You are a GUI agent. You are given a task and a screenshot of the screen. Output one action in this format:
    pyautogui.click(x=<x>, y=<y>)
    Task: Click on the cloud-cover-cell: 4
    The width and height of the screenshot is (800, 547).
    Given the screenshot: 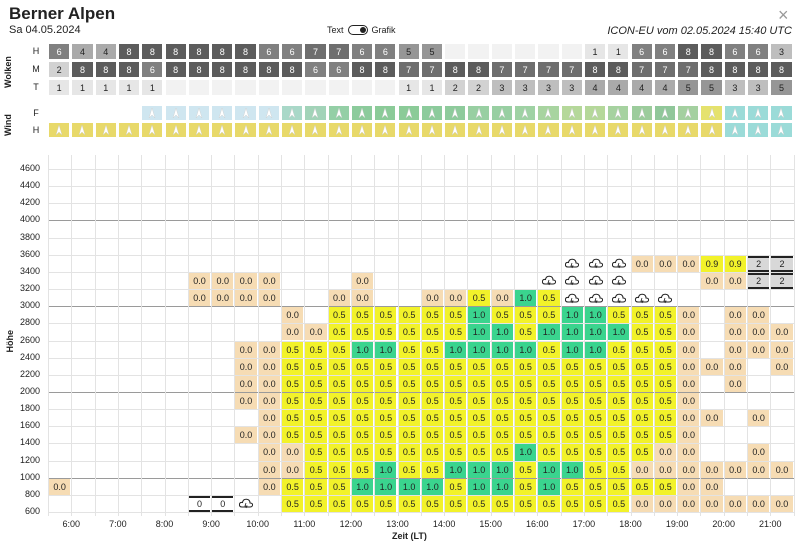 What is the action you would take?
    pyautogui.click(x=595, y=87)
    